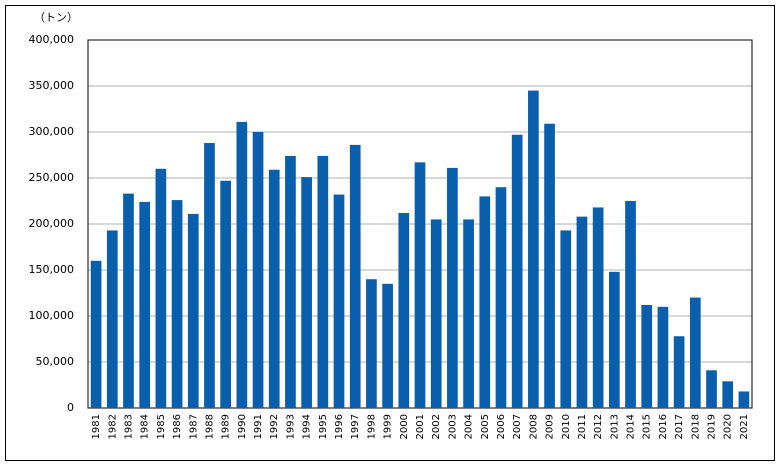 Image resolution: width=780 pixels, height=467 pixels. I want to click on x-tick-label: 2009, so click(550, 426).